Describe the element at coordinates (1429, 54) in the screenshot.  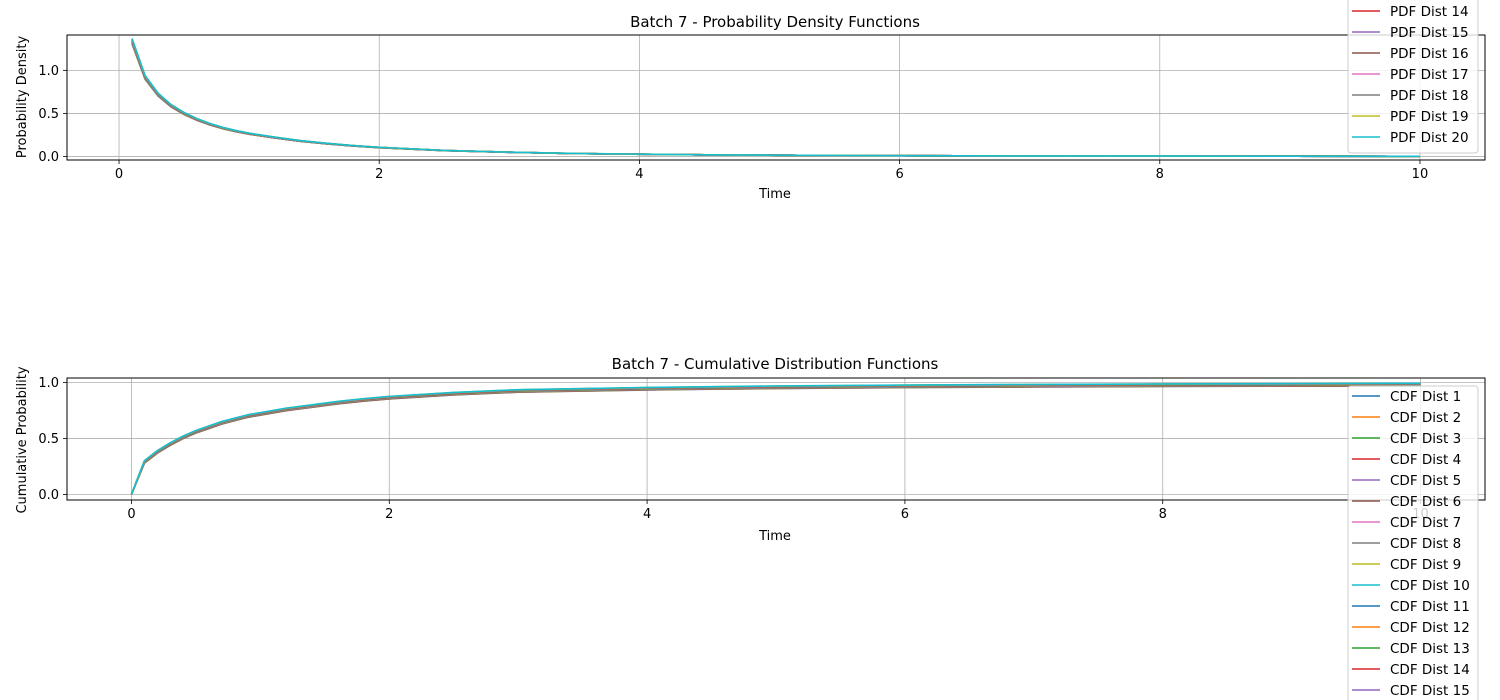
I see `pdf-legend-label: PDF Dist 16` at that location.